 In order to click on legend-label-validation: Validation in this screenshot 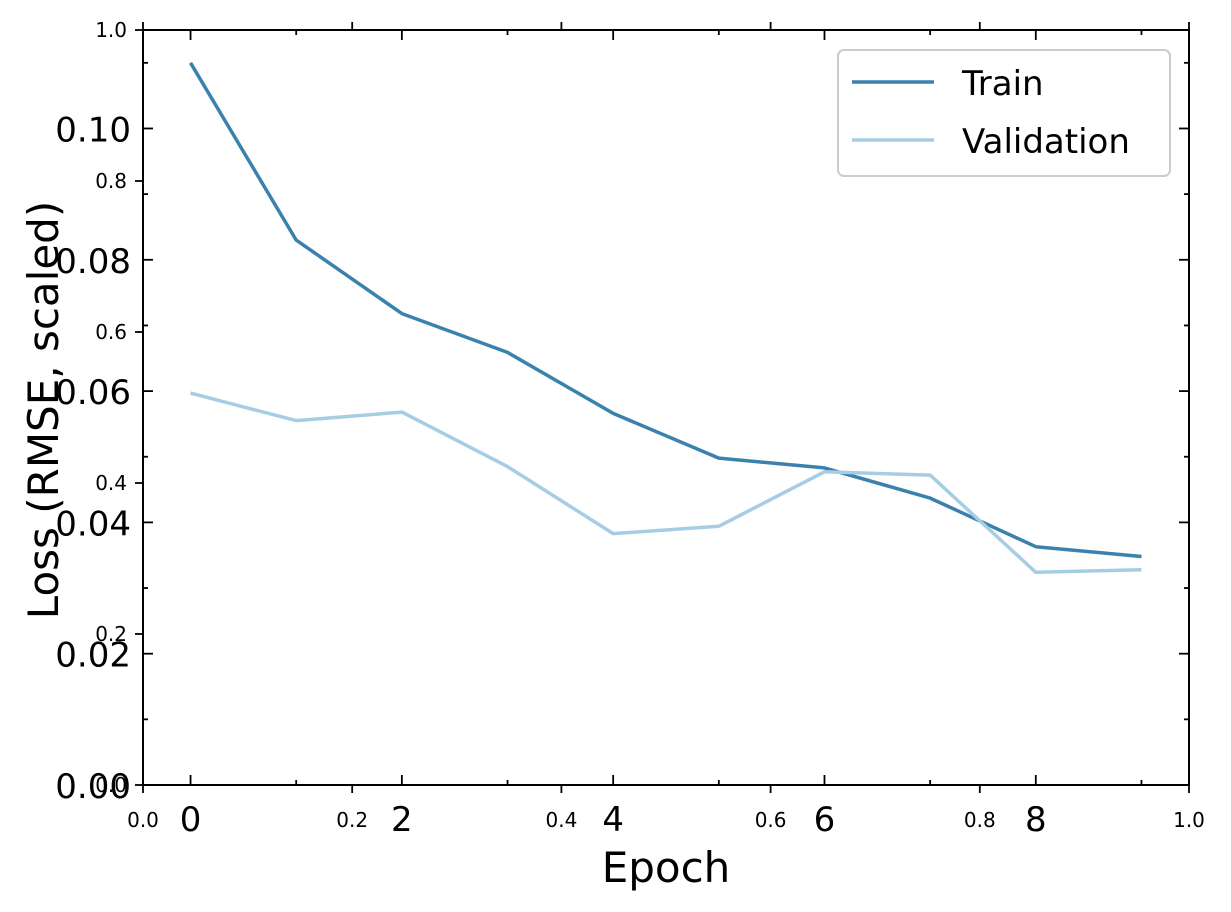, I will do `click(1046, 142)`.